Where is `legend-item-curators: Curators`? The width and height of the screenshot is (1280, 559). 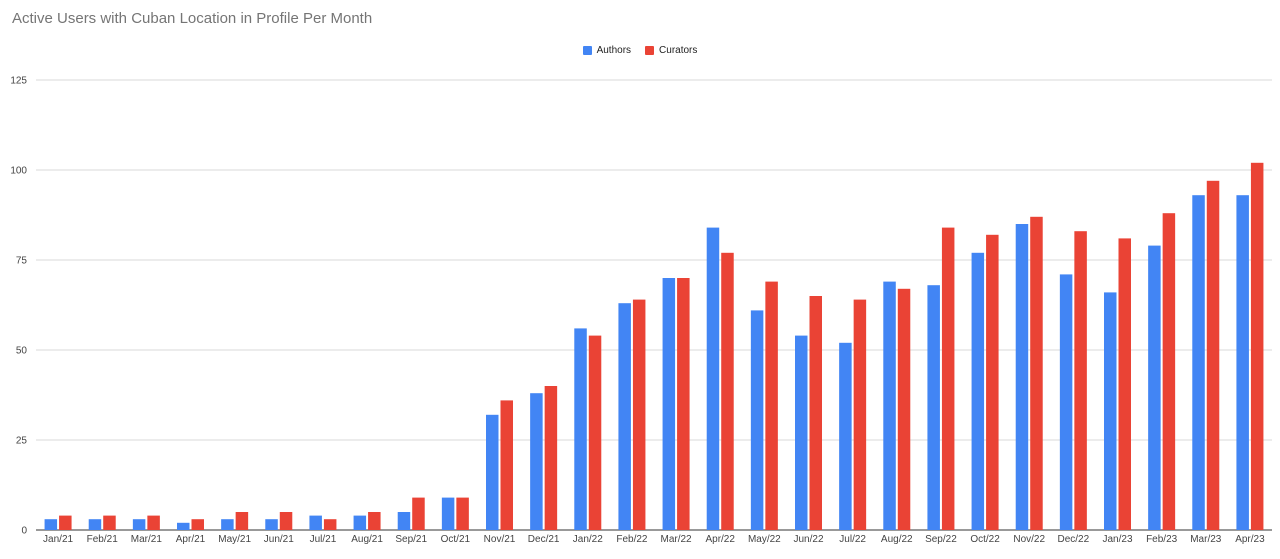
legend-item-curators: Curators is located at coordinates (671, 50).